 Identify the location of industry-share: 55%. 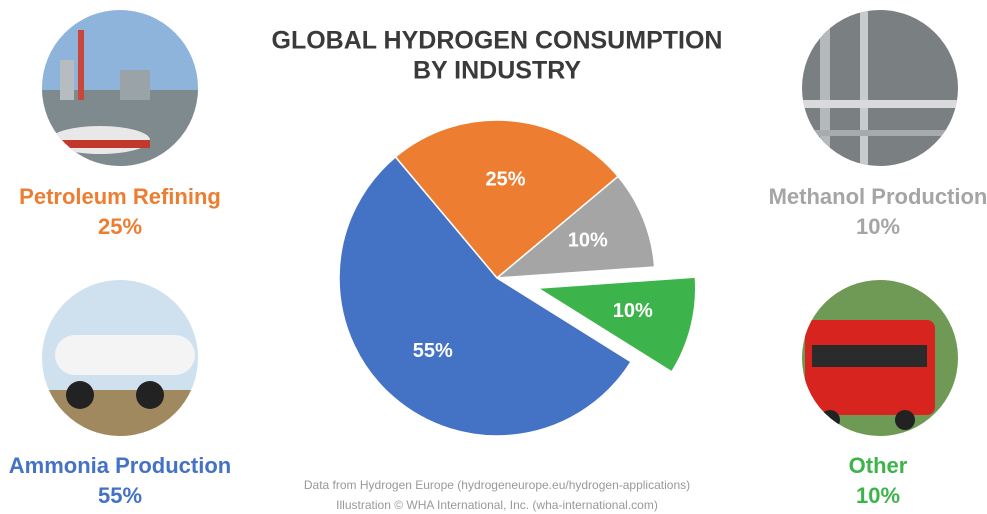
(120, 495).